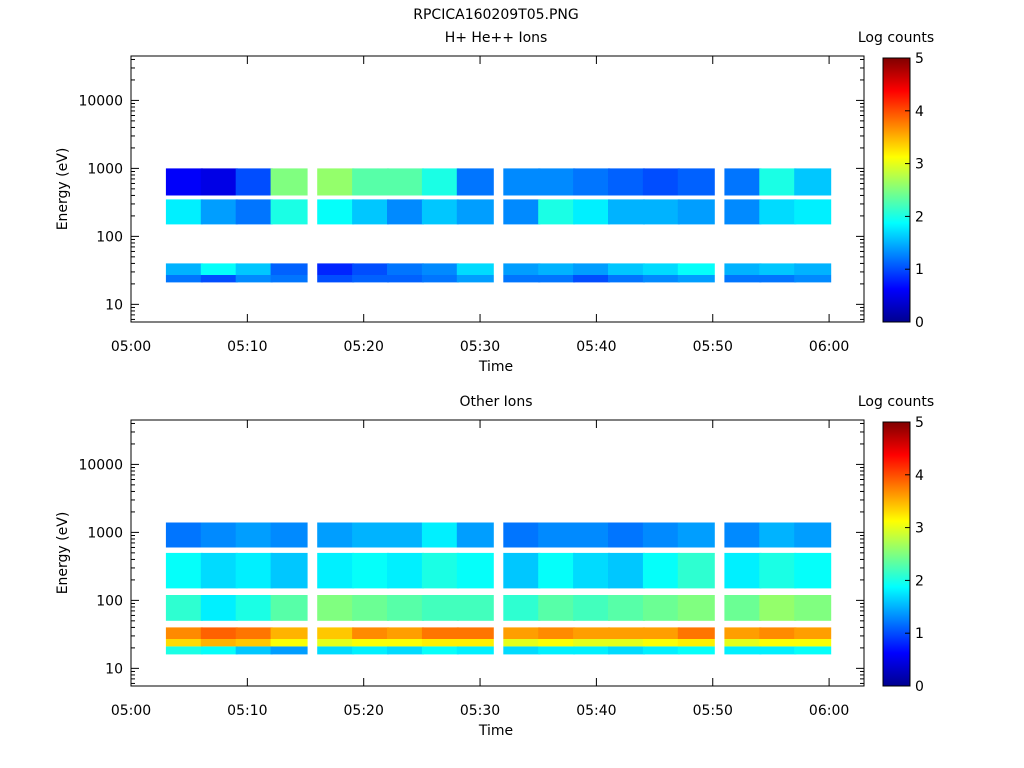 The height and width of the screenshot is (768, 1024). Describe the element at coordinates (364, 347) in the screenshot. I see `x-tick-label: 05:20` at that location.